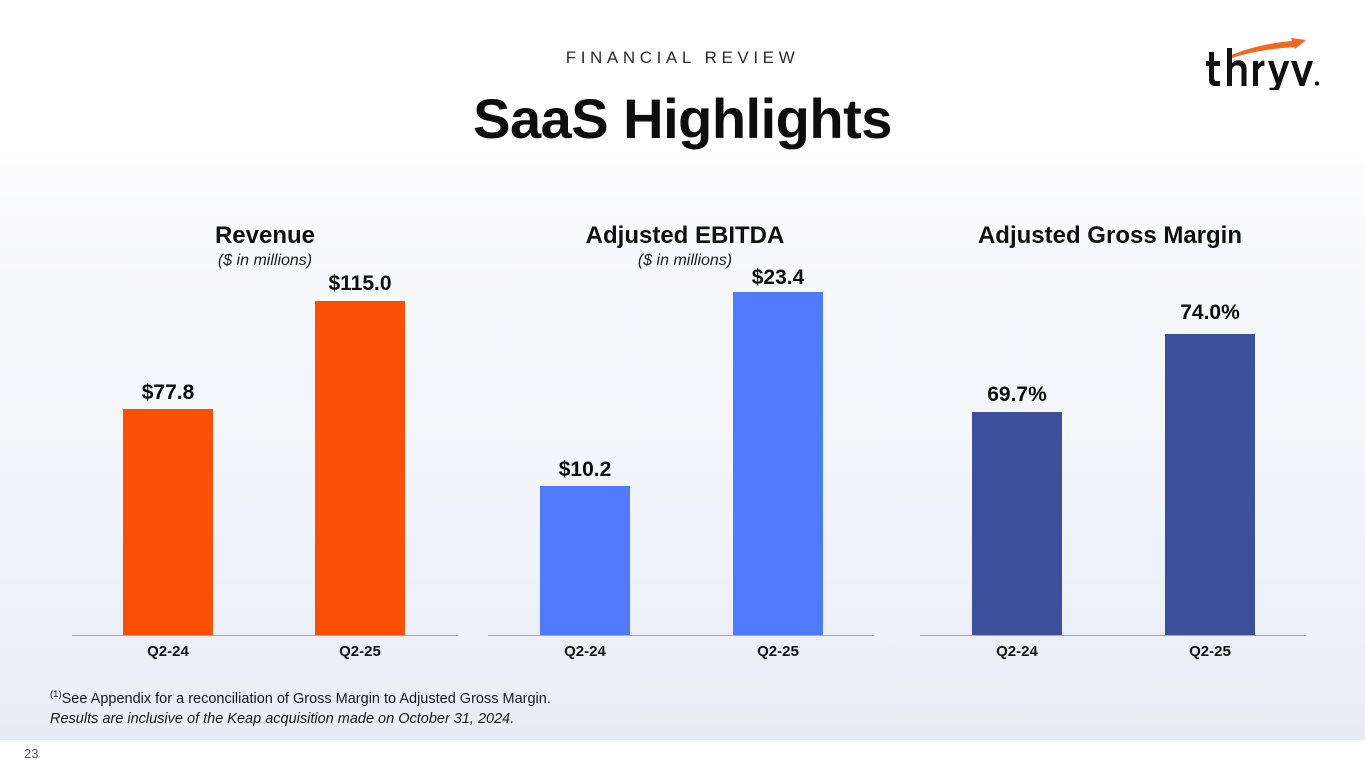 The width and height of the screenshot is (1365, 768). I want to click on logo-wordmark, so click(1263, 69).